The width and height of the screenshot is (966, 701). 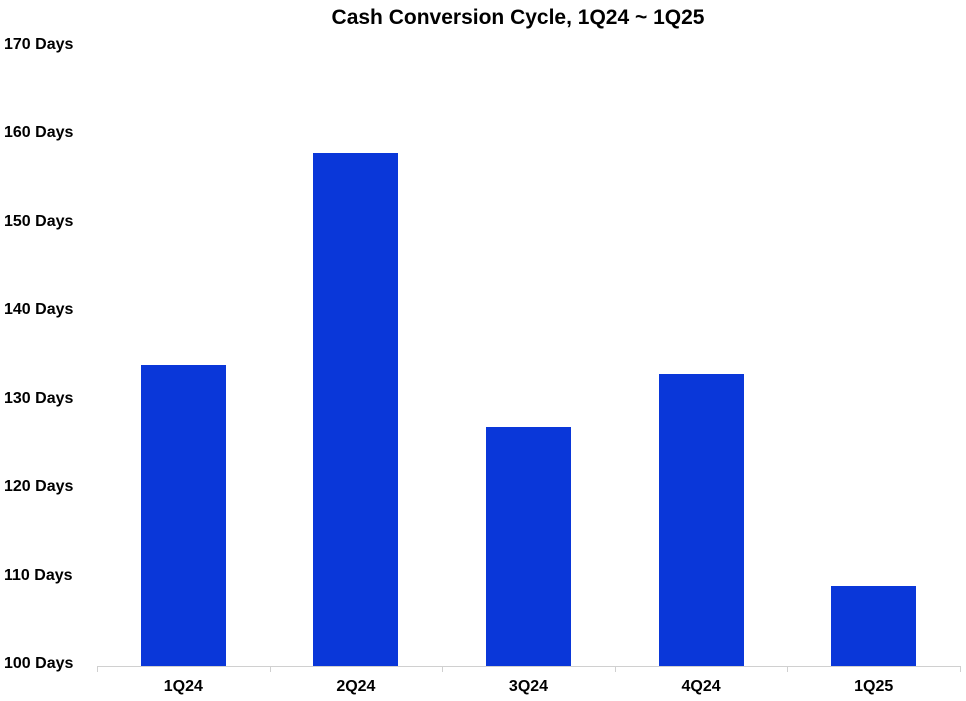 I want to click on x-tick-label: 1Q24, so click(x=183, y=686).